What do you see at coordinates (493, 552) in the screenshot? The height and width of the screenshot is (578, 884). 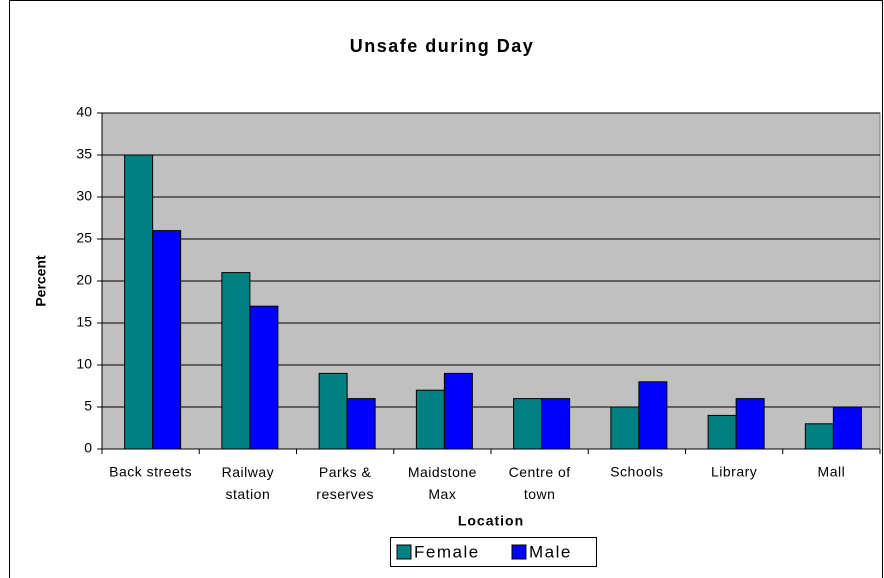 I see `legend-box` at bounding box center [493, 552].